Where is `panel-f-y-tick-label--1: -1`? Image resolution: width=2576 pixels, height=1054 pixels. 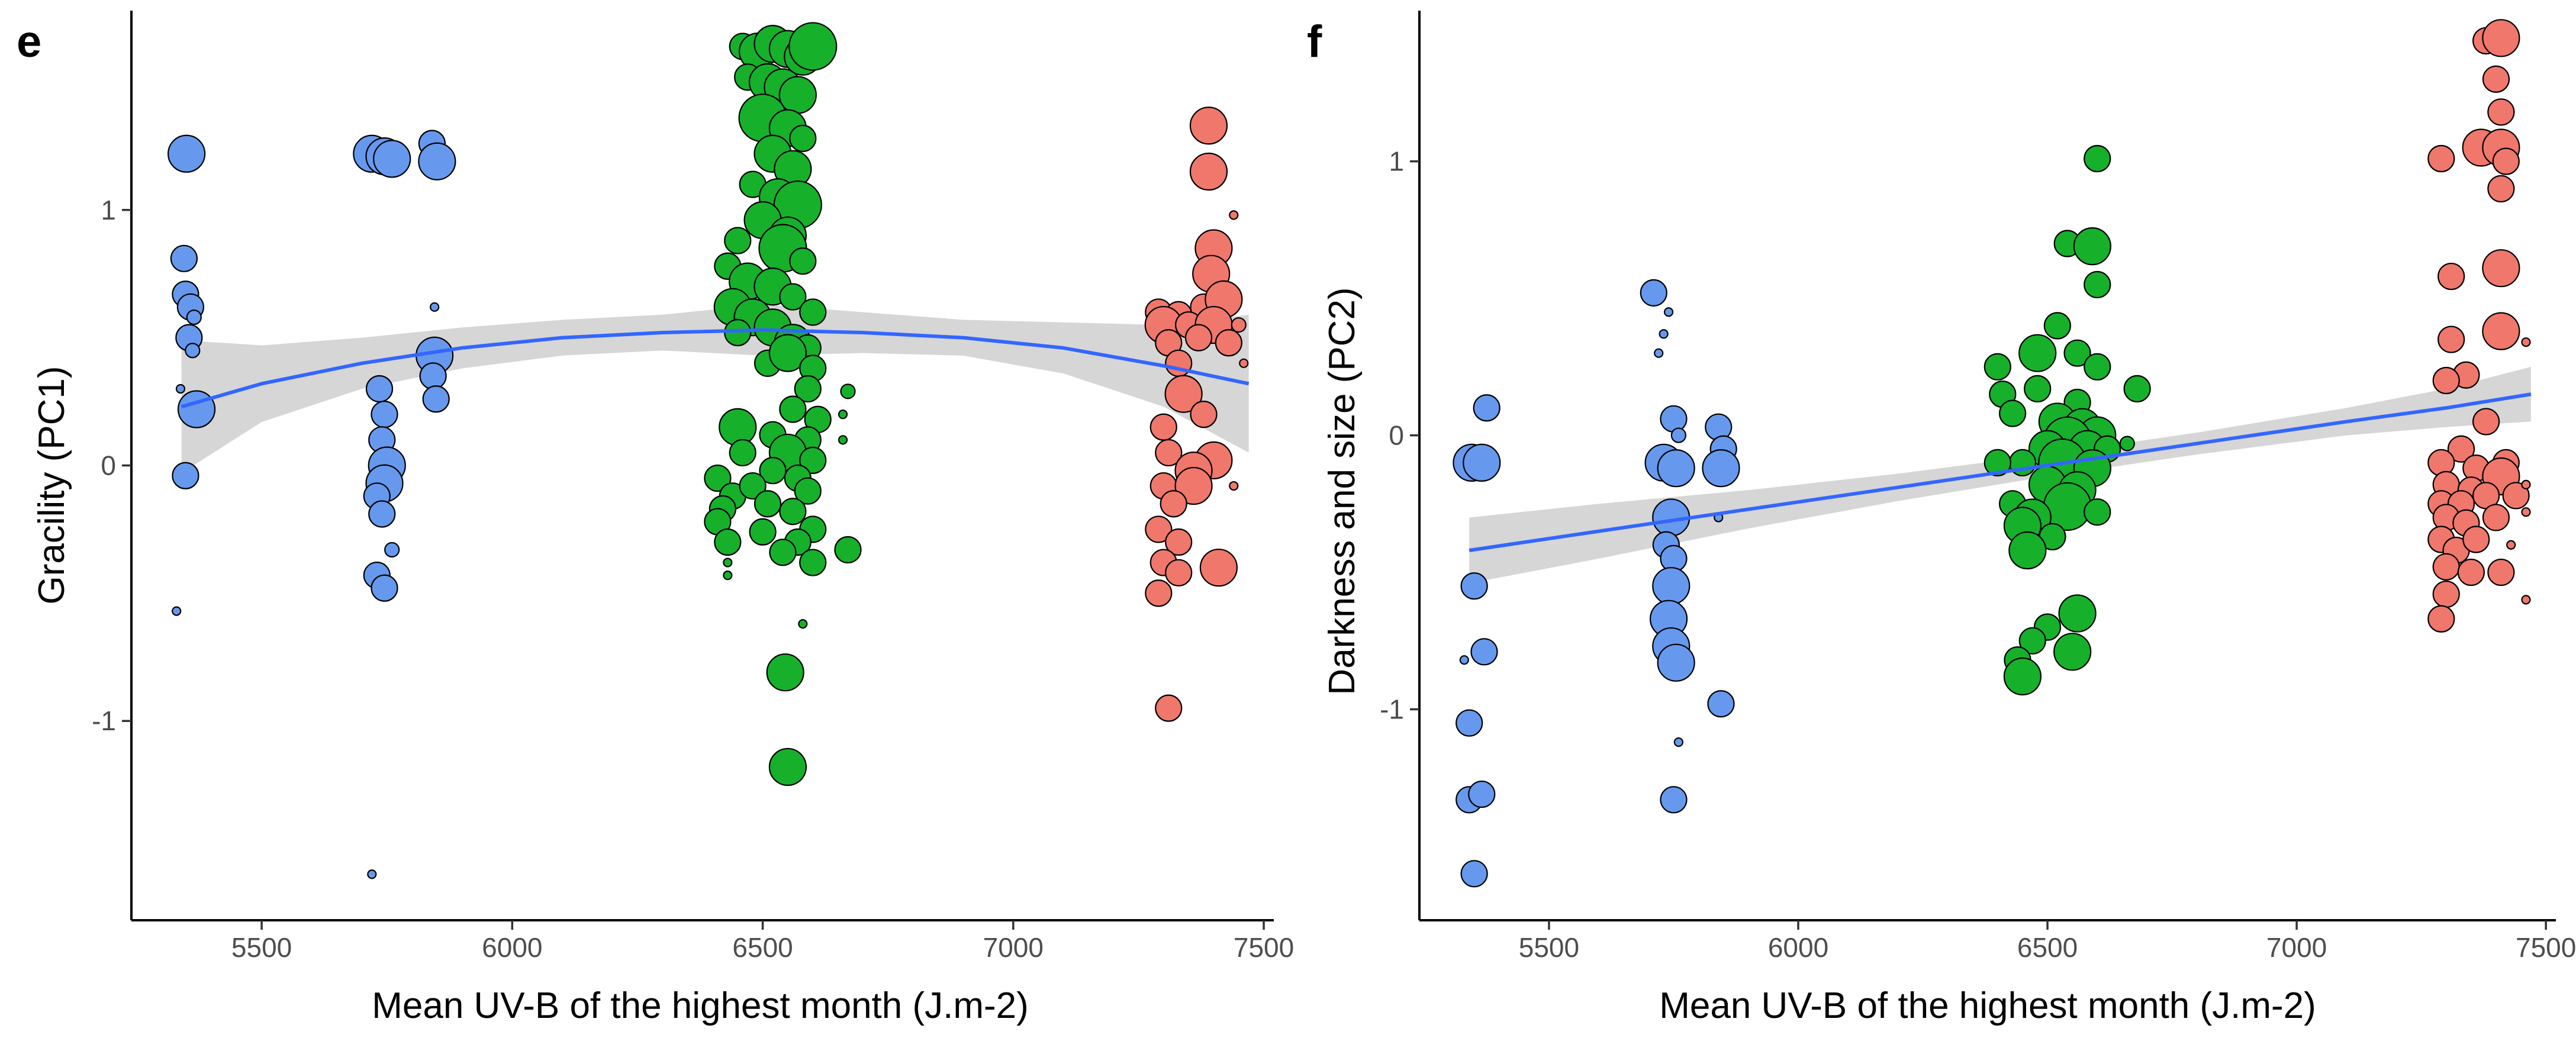 panel-f-y-tick-label--1: -1 is located at coordinates (1392, 709).